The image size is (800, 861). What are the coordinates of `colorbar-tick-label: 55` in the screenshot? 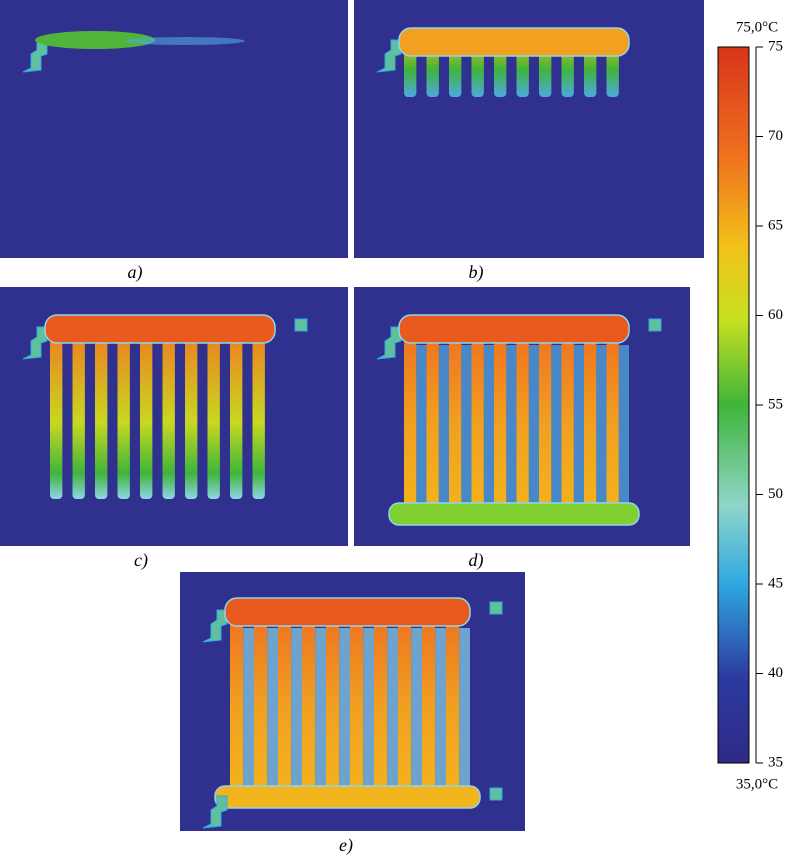 It's located at (775, 404).